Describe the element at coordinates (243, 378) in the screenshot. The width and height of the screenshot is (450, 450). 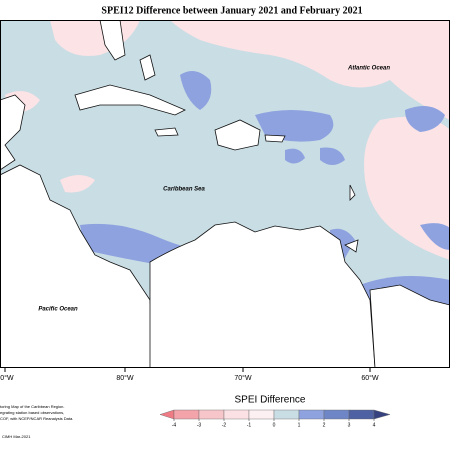
I see `longitude-label: 70°W` at that location.